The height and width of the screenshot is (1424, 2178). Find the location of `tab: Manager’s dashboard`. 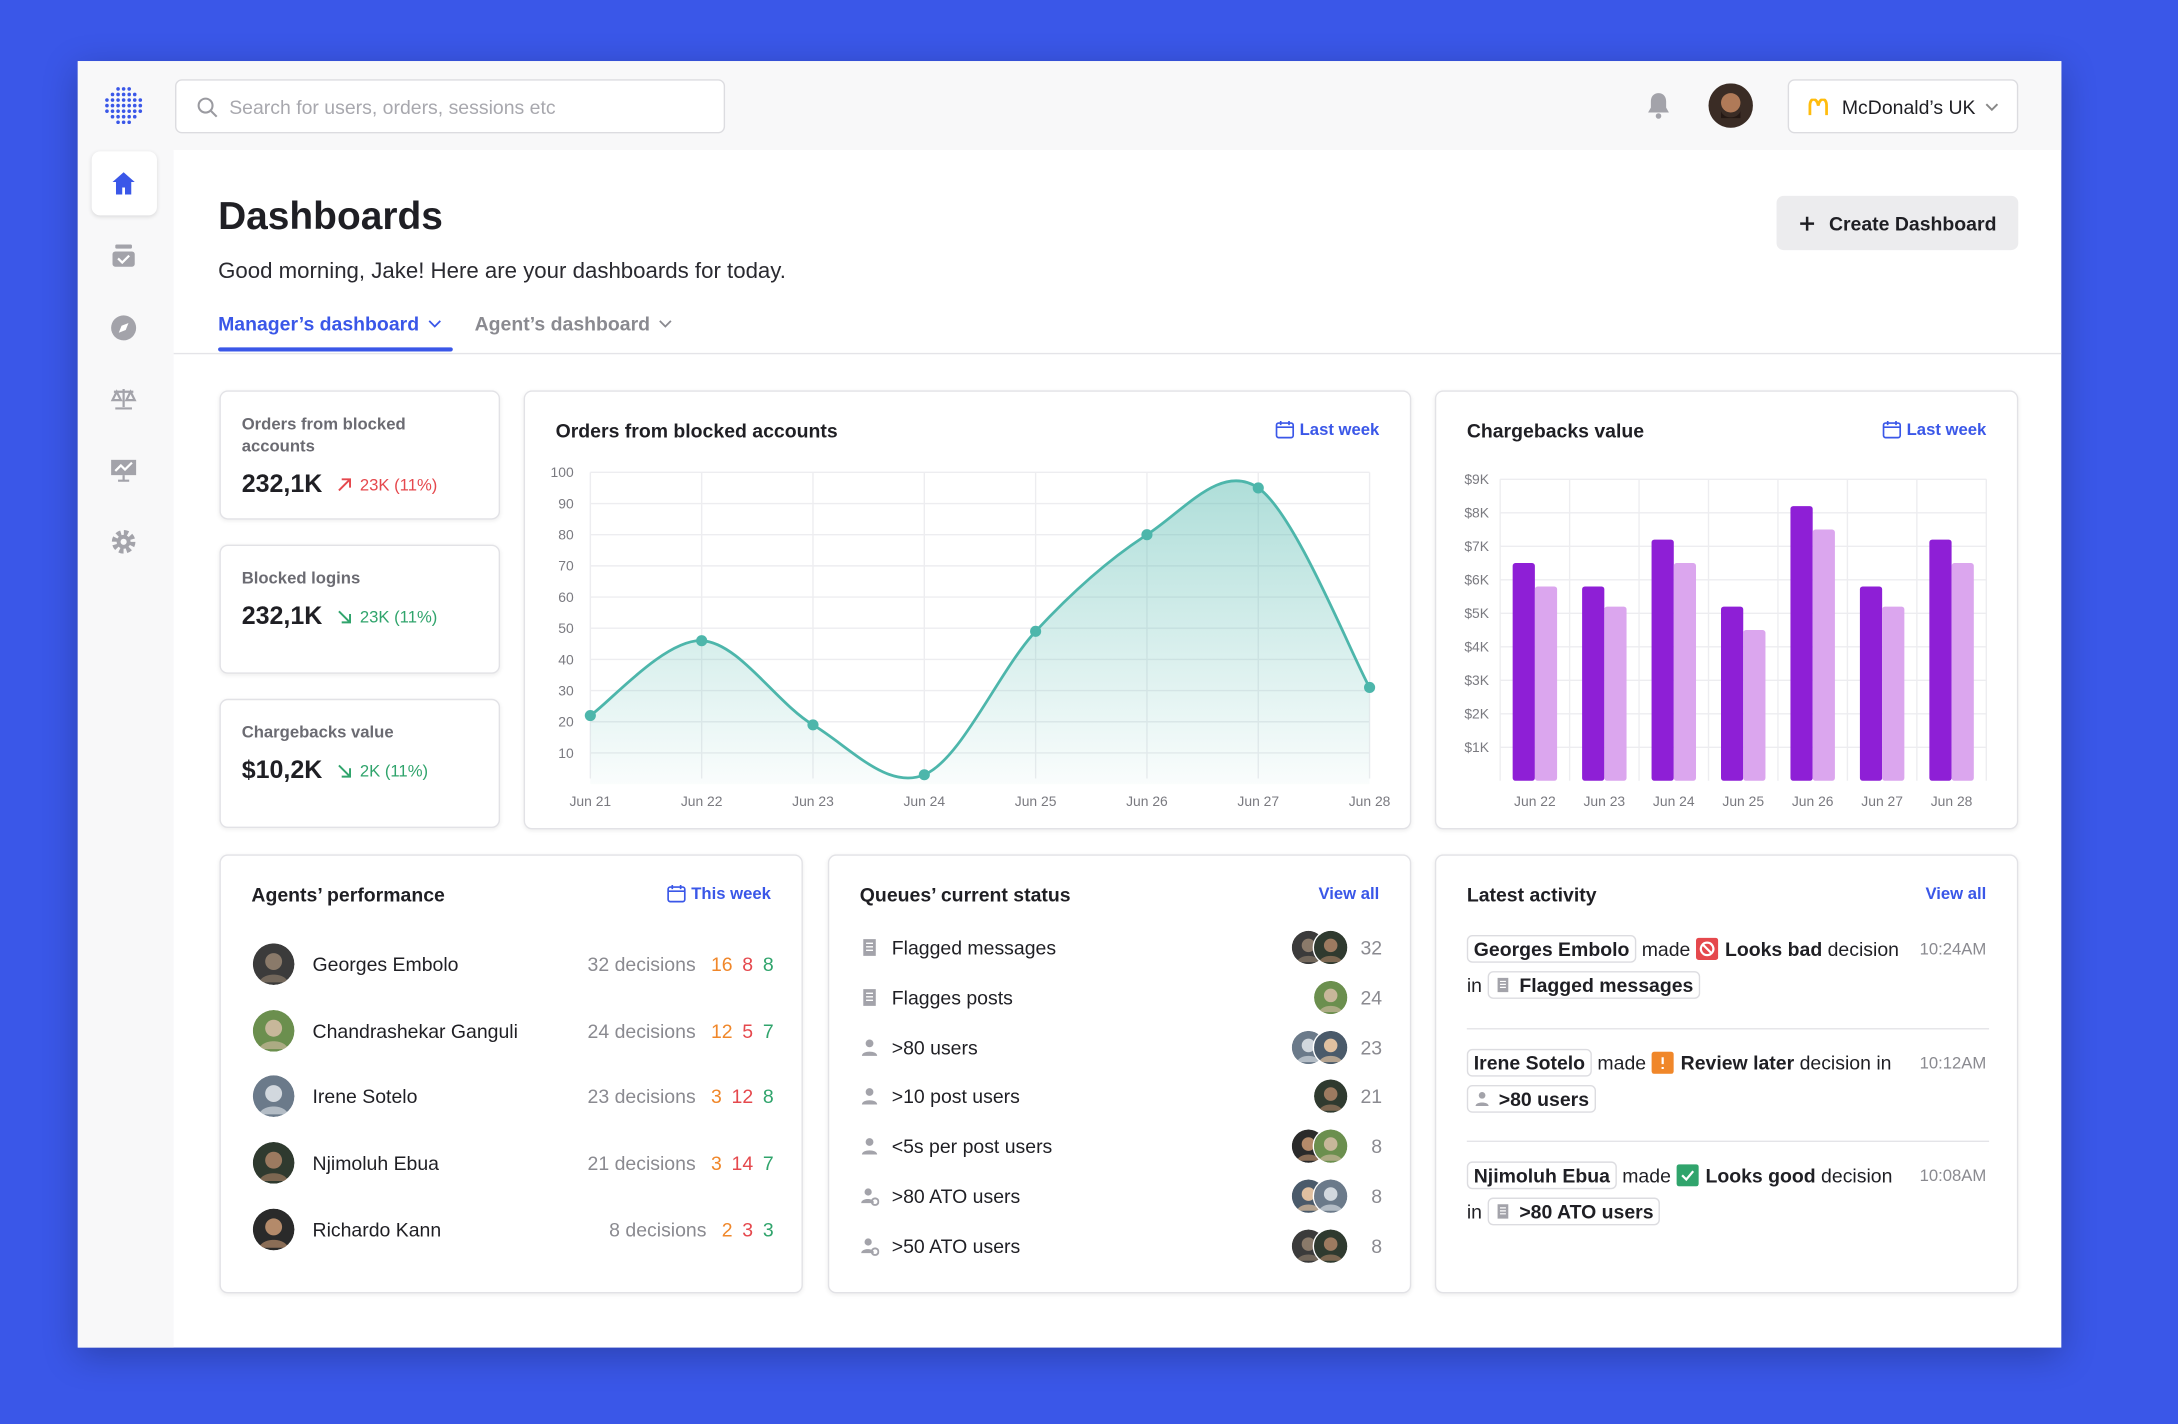

tab: Manager’s dashboard is located at coordinates (335, 332).